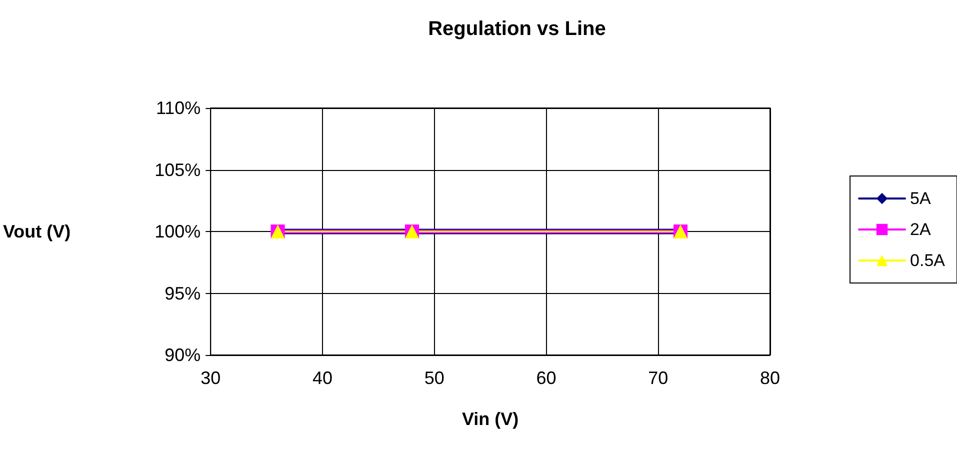  I want to click on x-axis-title: Vin (V), so click(490, 419).